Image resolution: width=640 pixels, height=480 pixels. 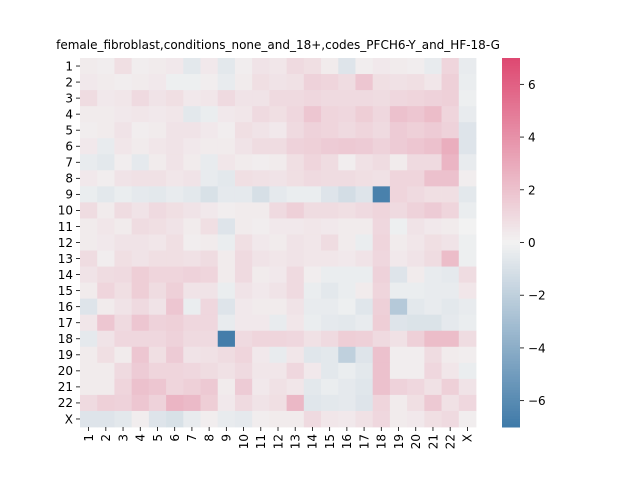 What do you see at coordinates (467, 419) in the screenshot?
I see `heatmap-cell-X-X` at bounding box center [467, 419].